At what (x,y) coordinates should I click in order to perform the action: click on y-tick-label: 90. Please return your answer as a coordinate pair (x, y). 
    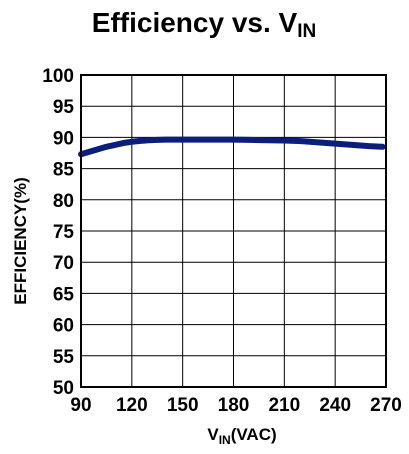
    Looking at the image, I should click on (63, 138).